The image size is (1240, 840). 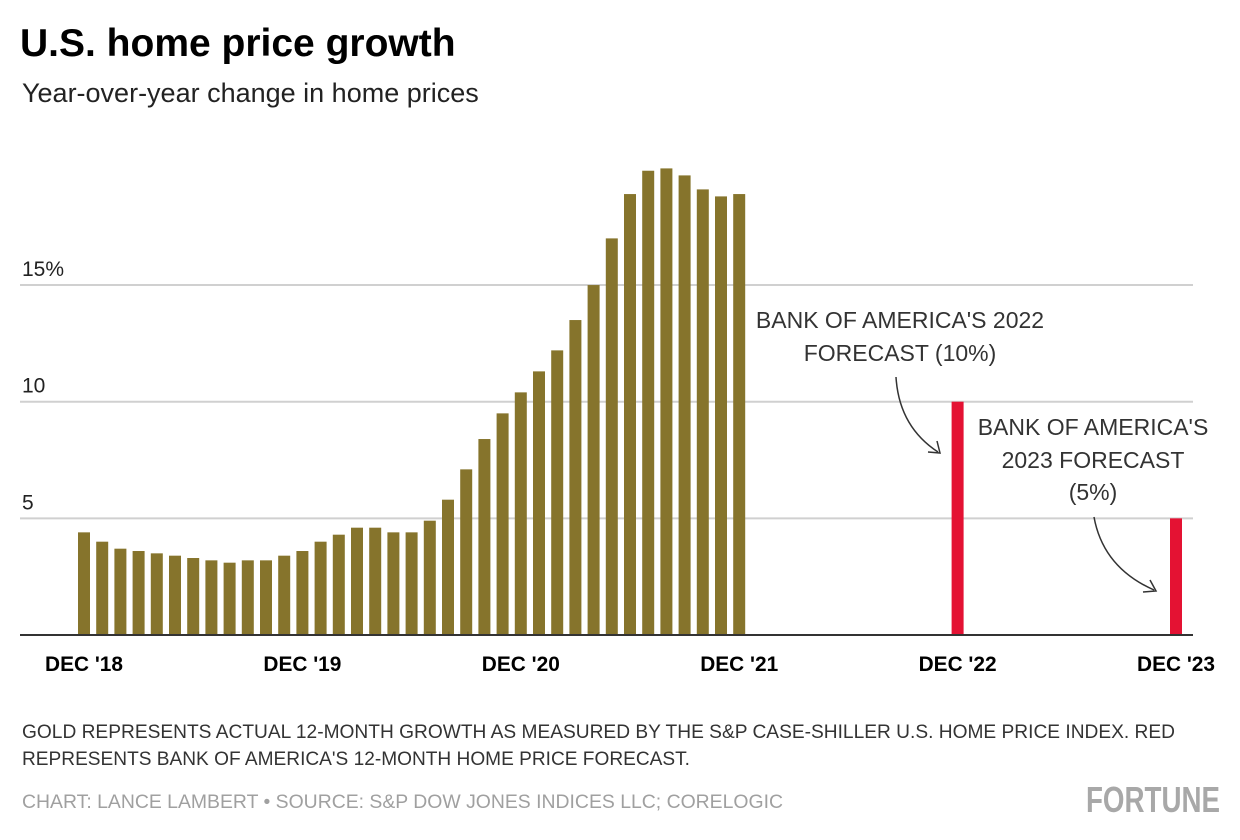 I want to click on annotation-2023: BANK OF AMERICA'S 2023 FORECAST (5%), so click(x=1093, y=503).